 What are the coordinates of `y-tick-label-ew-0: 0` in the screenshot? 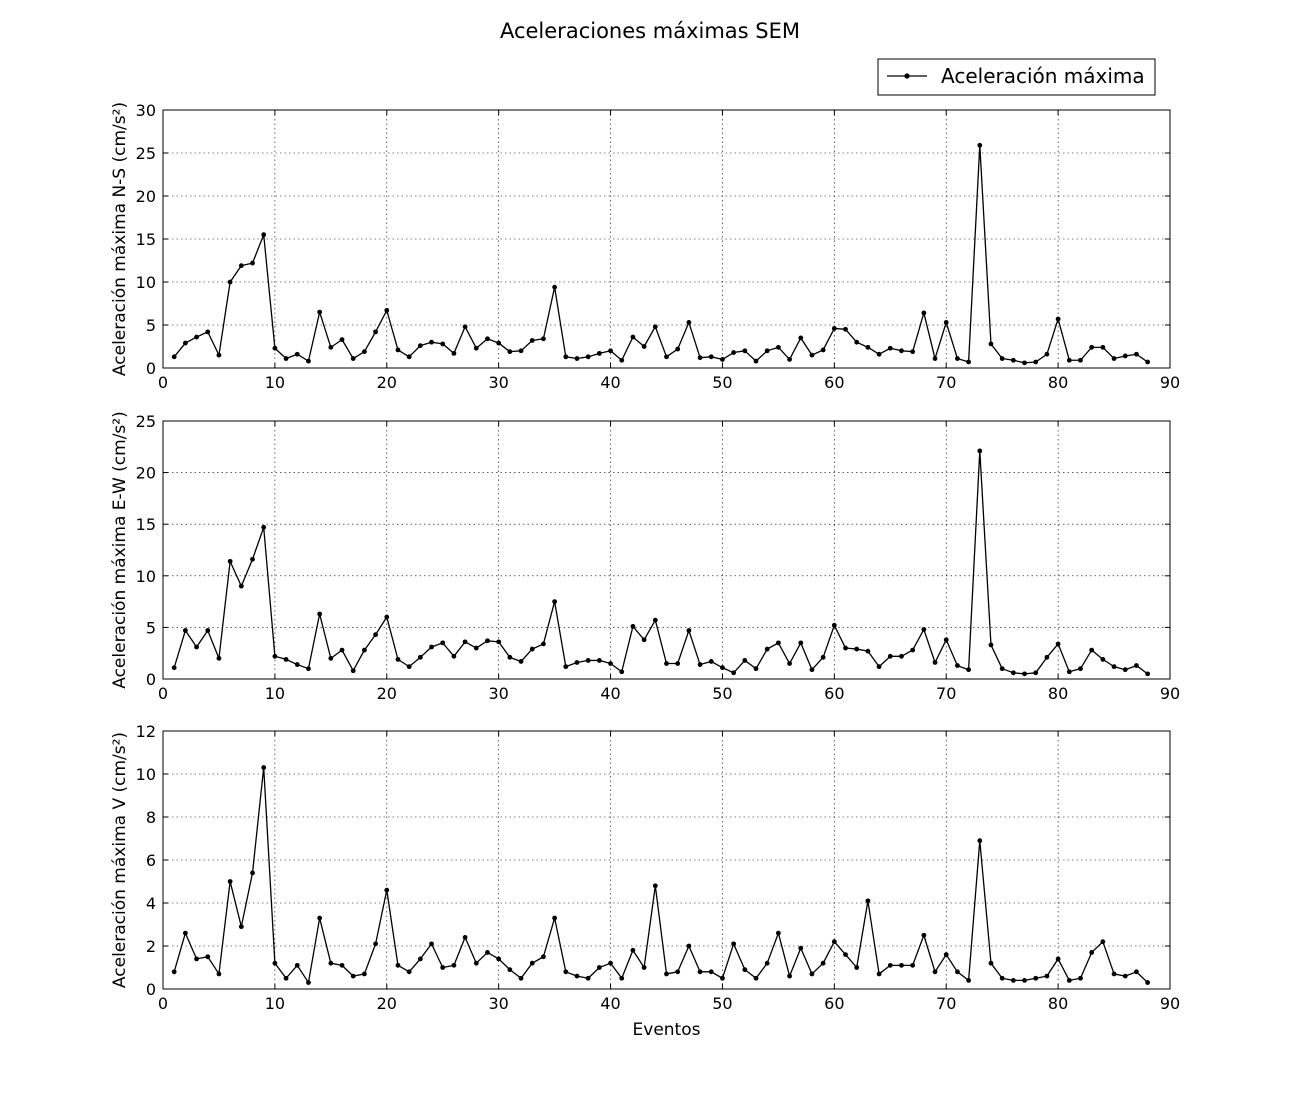 It's located at (151, 679).